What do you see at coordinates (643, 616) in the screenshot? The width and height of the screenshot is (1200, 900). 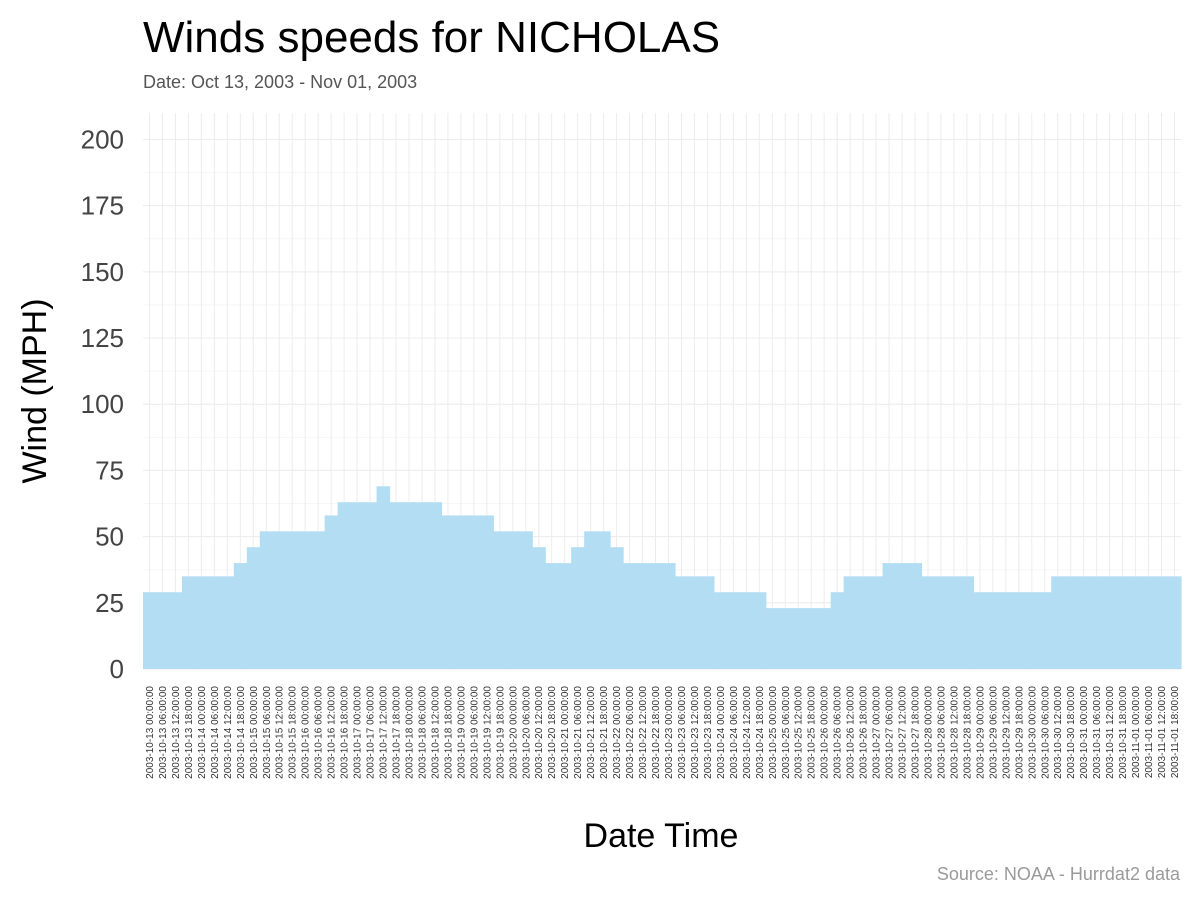 I see `bar-2003-10-22 12:00:00` at bounding box center [643, 616].